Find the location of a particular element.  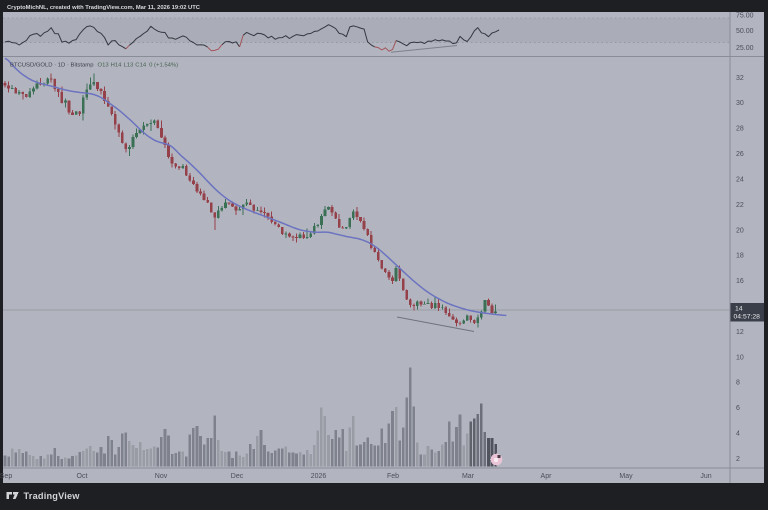

svg-text: Nov is located at coordinates (161, 476).